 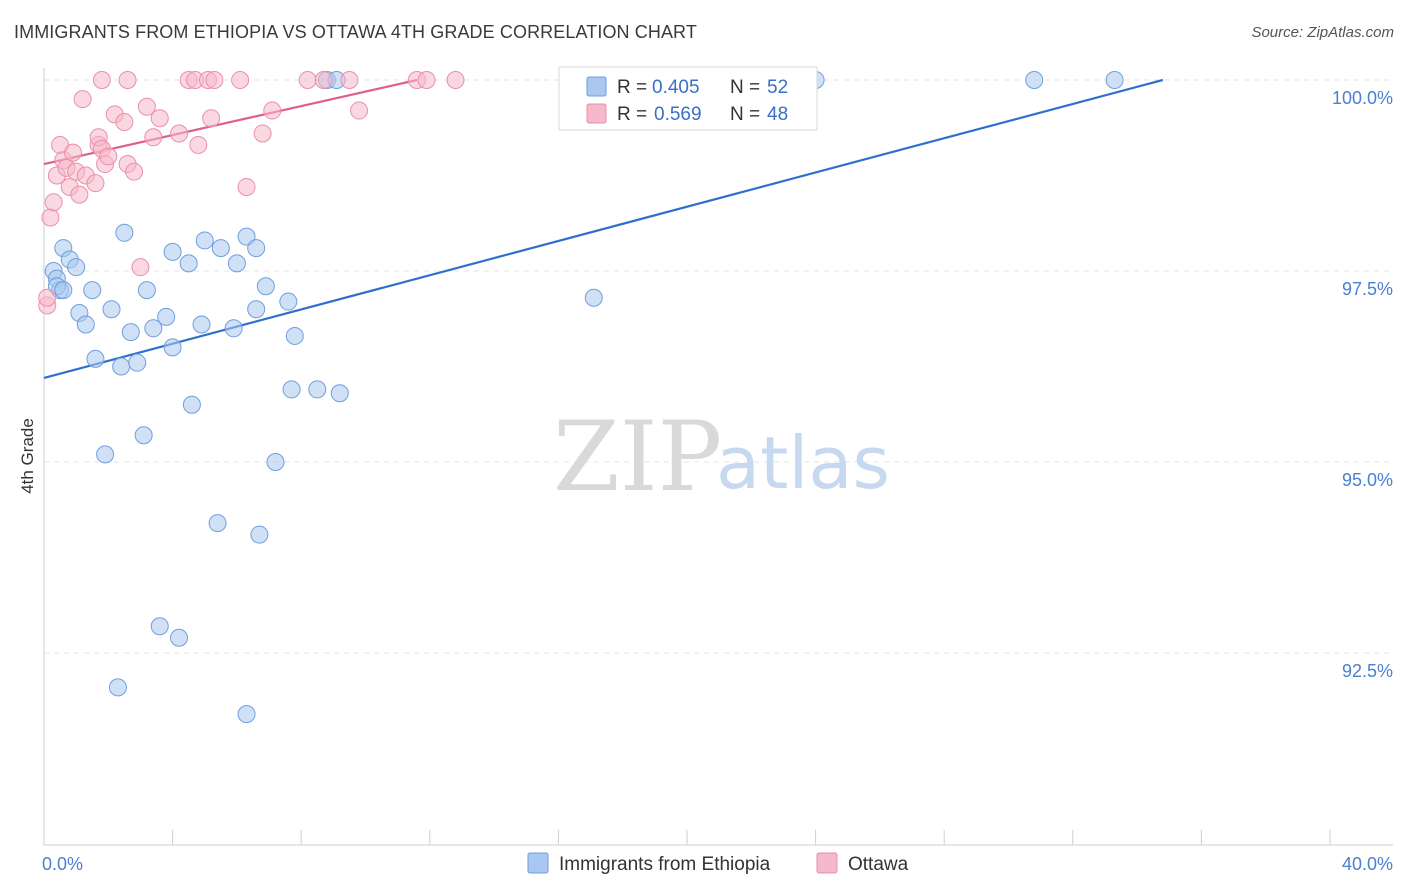 What do you see at coordinates (827, 863) in the screenshot?
I see `legend-swatch-ottawa` at bounding box center [827, 863].